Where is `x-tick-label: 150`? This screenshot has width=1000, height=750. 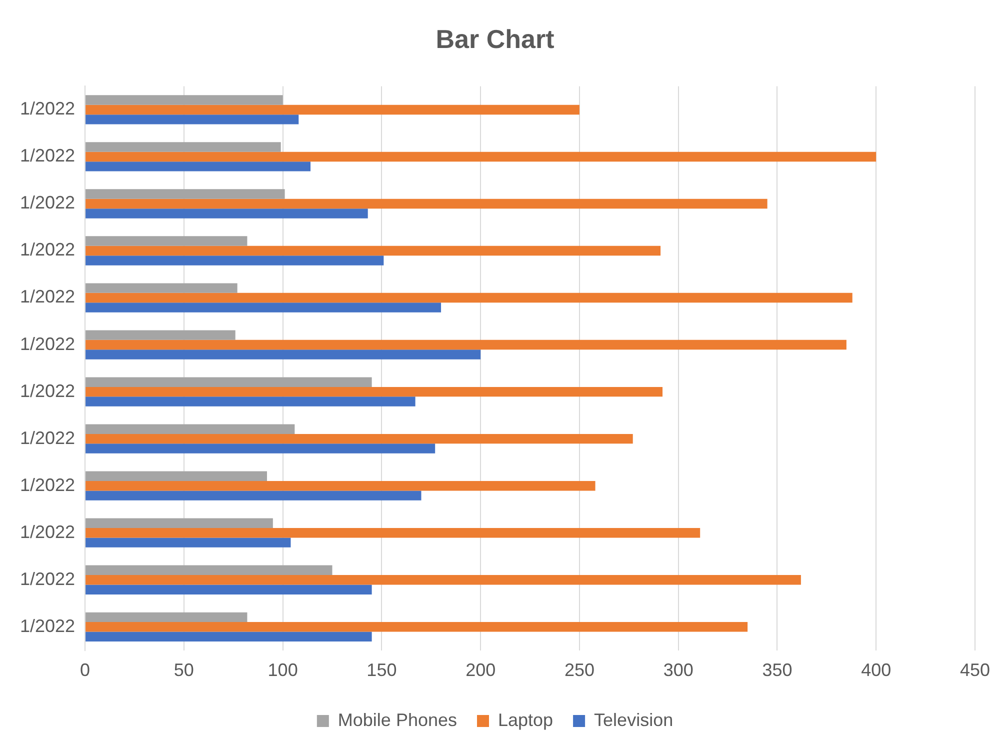 x-tick-label: 150 is located at coordinates (381, 670).